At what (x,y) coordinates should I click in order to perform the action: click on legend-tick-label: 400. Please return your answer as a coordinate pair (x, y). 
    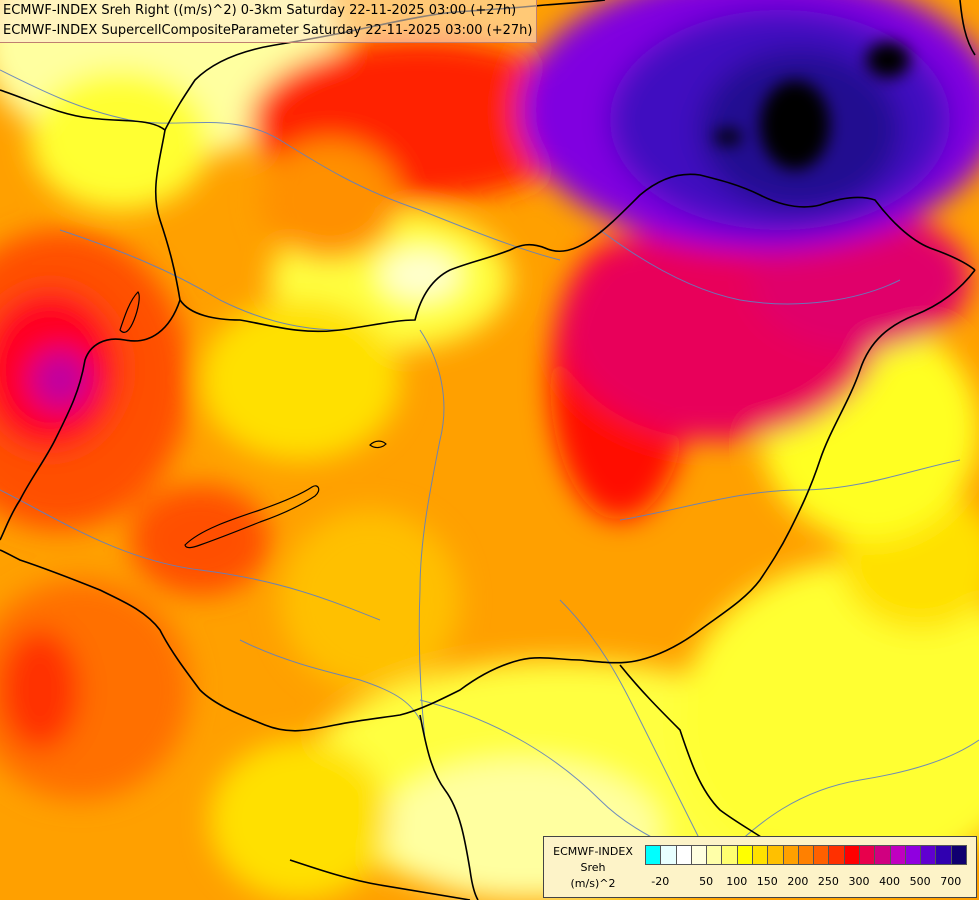
    Looking at the image, I should click on (890, 881).